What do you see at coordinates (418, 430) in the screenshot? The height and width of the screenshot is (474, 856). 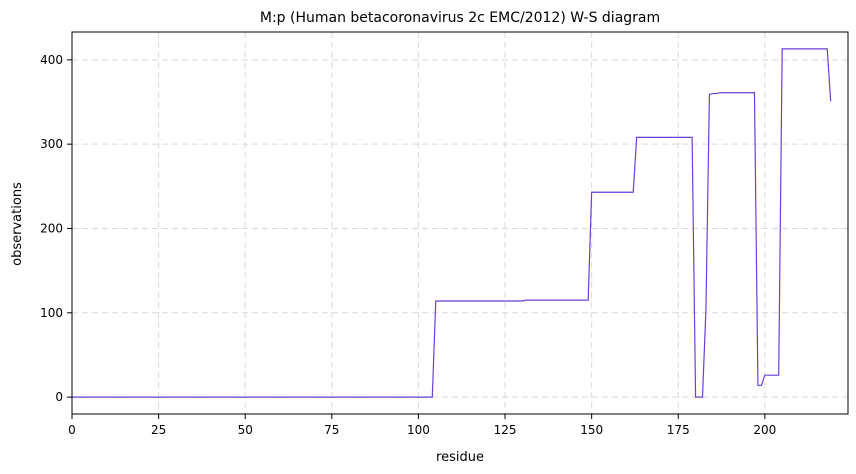 I see `x-tick-label: 100` at bounding box center [418, 430].